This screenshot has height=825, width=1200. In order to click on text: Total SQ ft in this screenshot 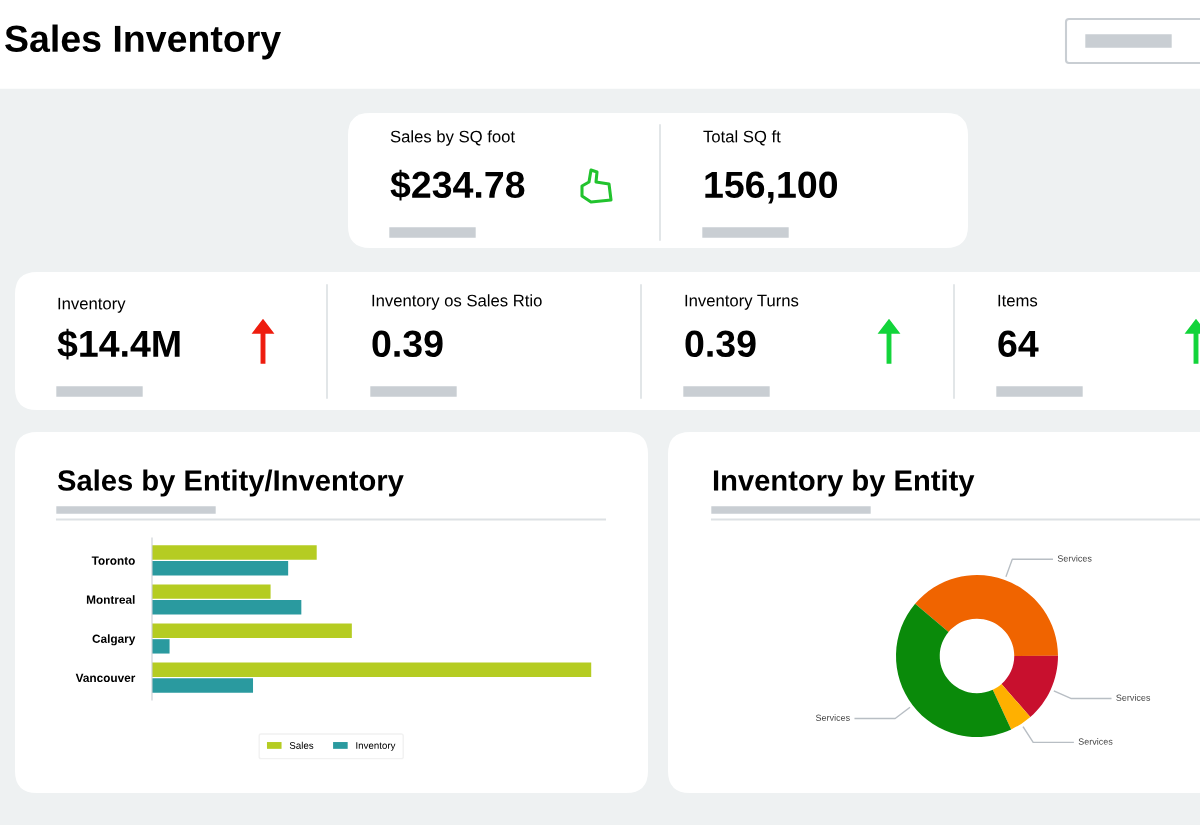, I will do `click(742, 138)`.